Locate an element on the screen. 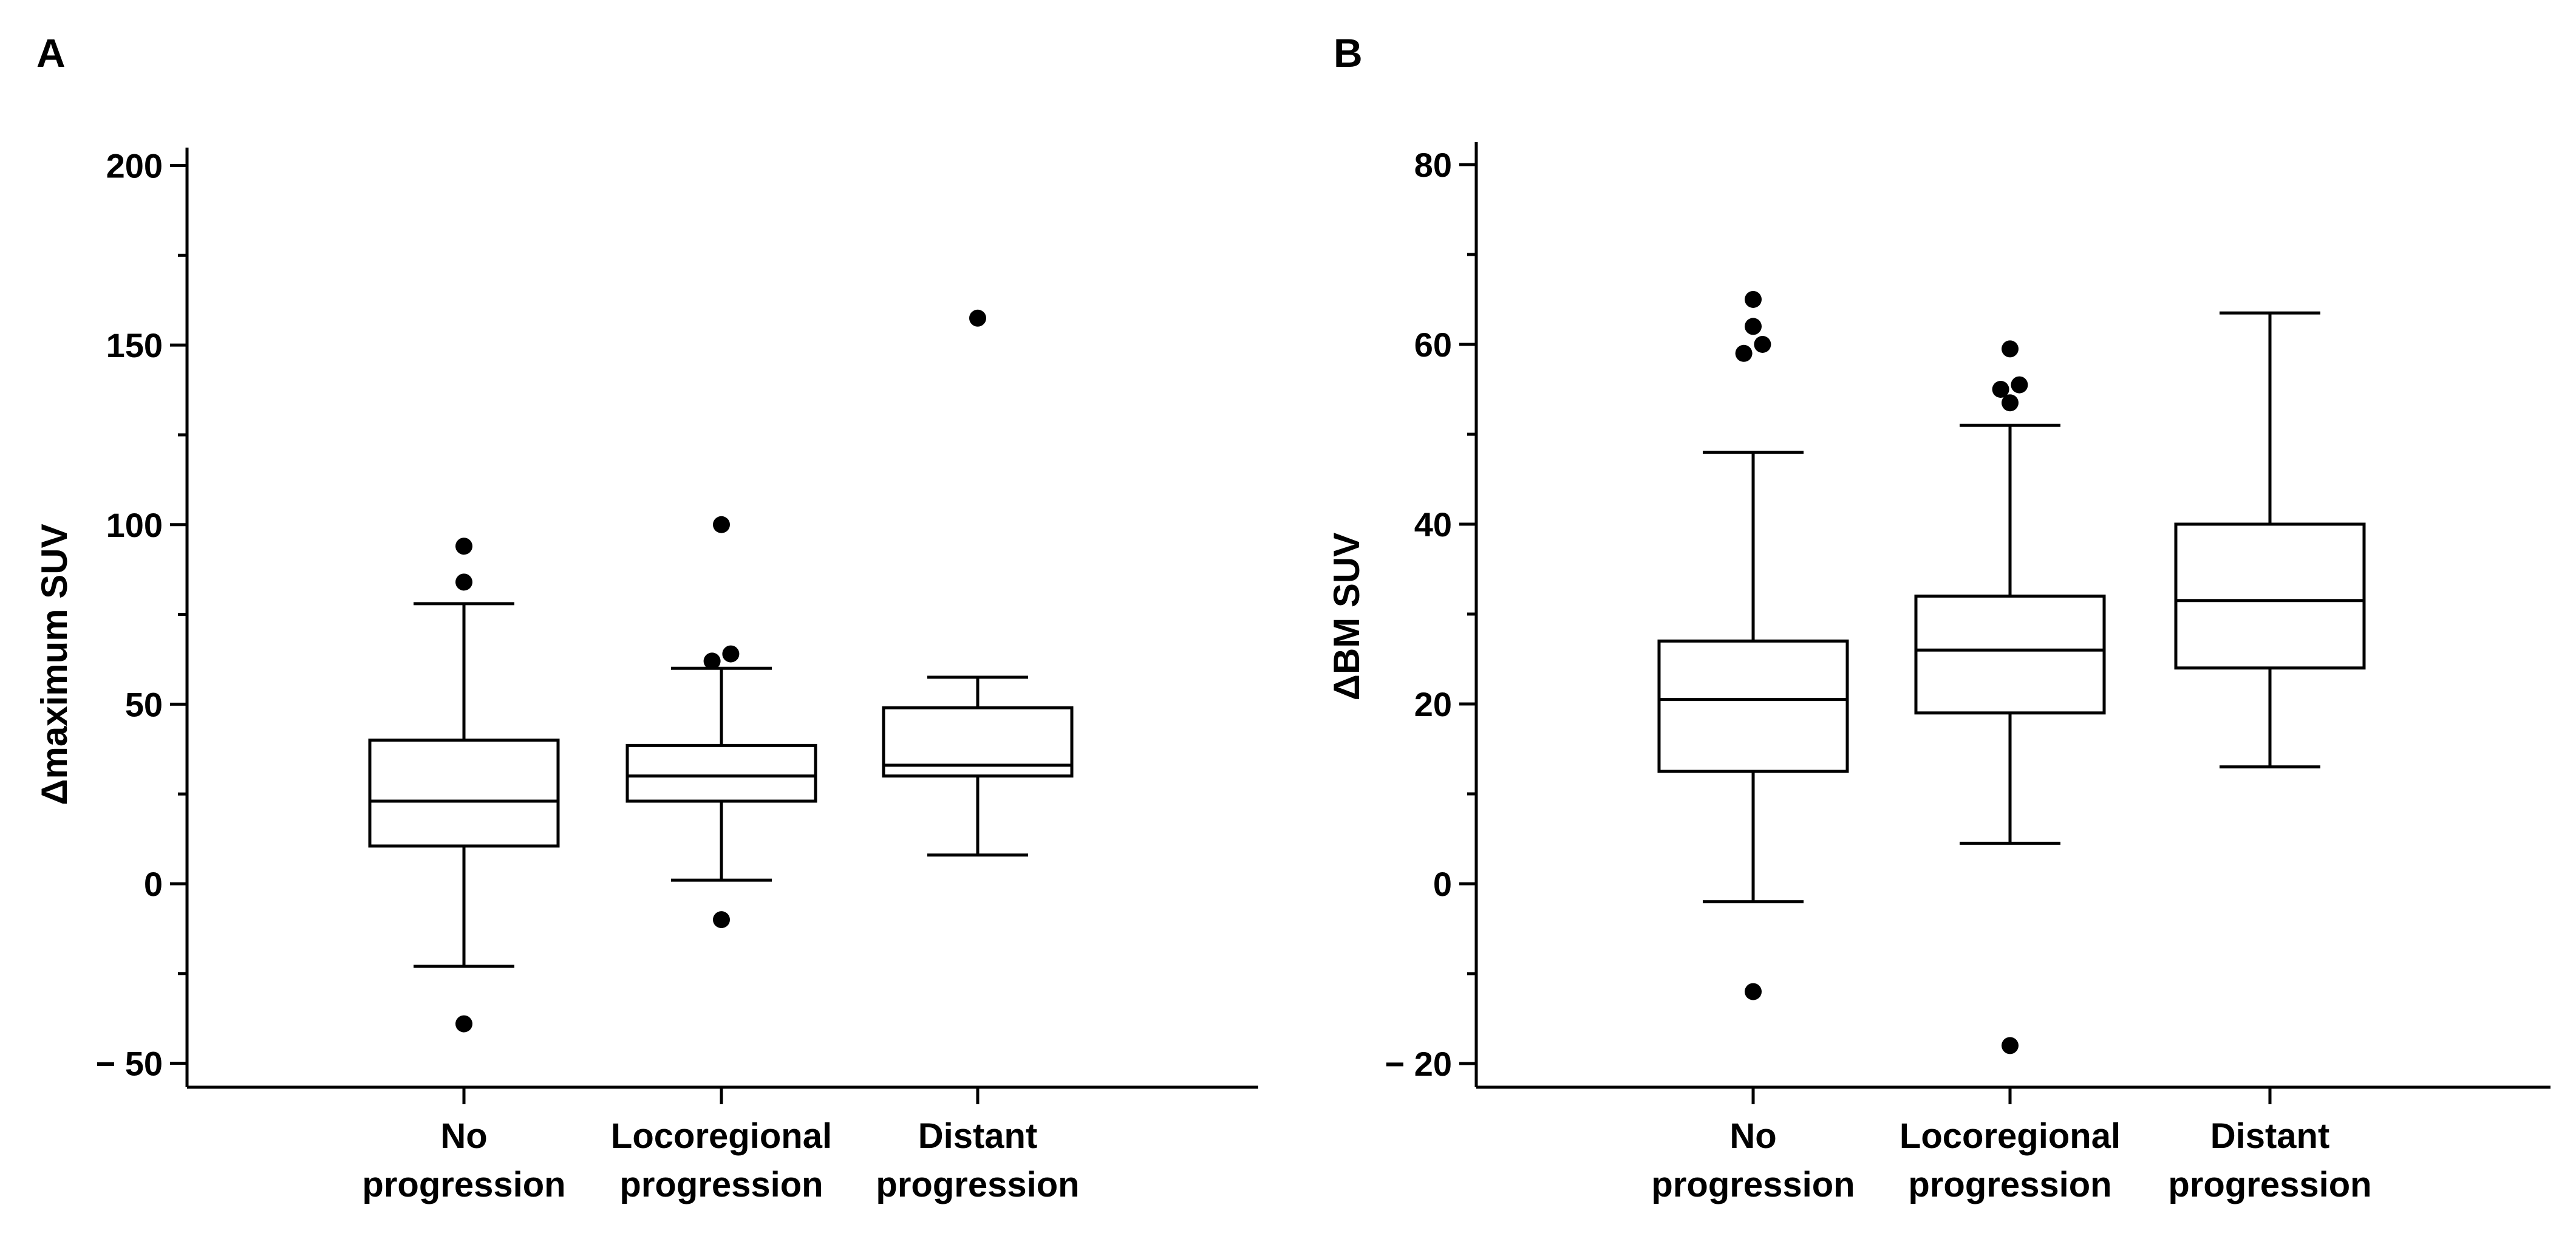  y-tick-label: 40 is located at coordinates (1433, 524).